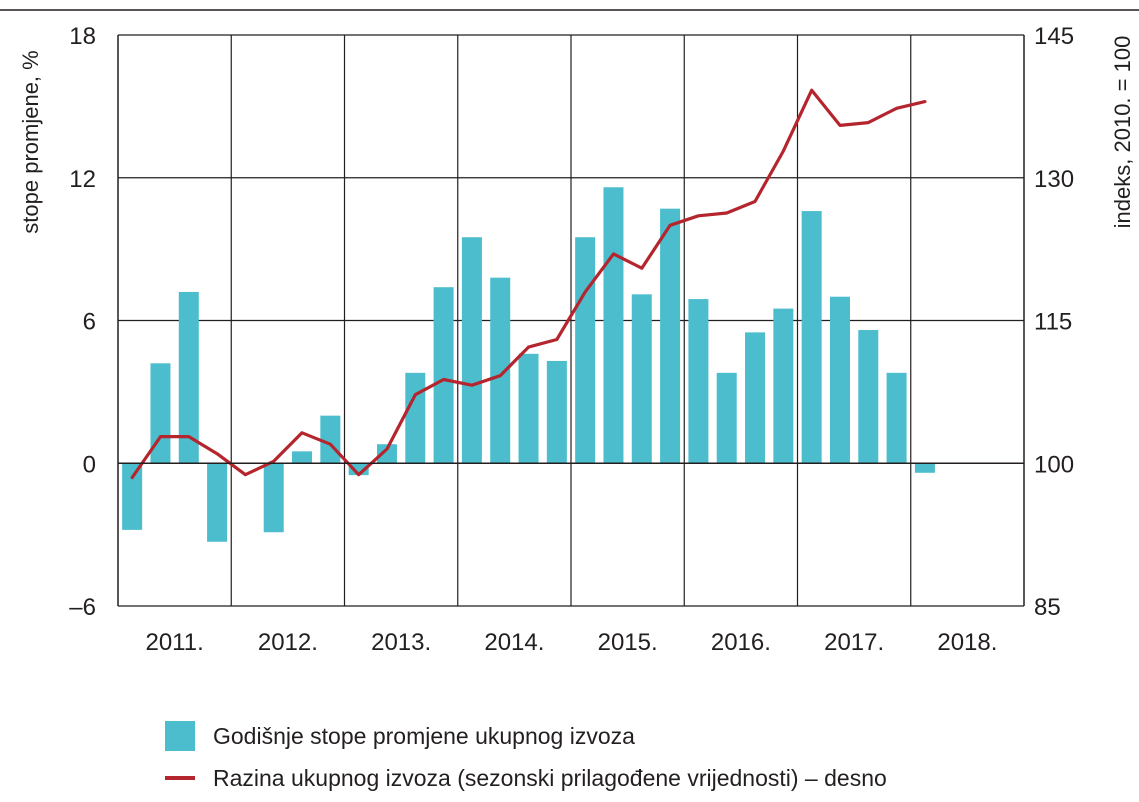 This screenshot has height=802, width=1139. What do you see at coordinates (514, 642) in the screenshot?
I see `x-tick-label: 2014.` at bounding box center [514, 642].